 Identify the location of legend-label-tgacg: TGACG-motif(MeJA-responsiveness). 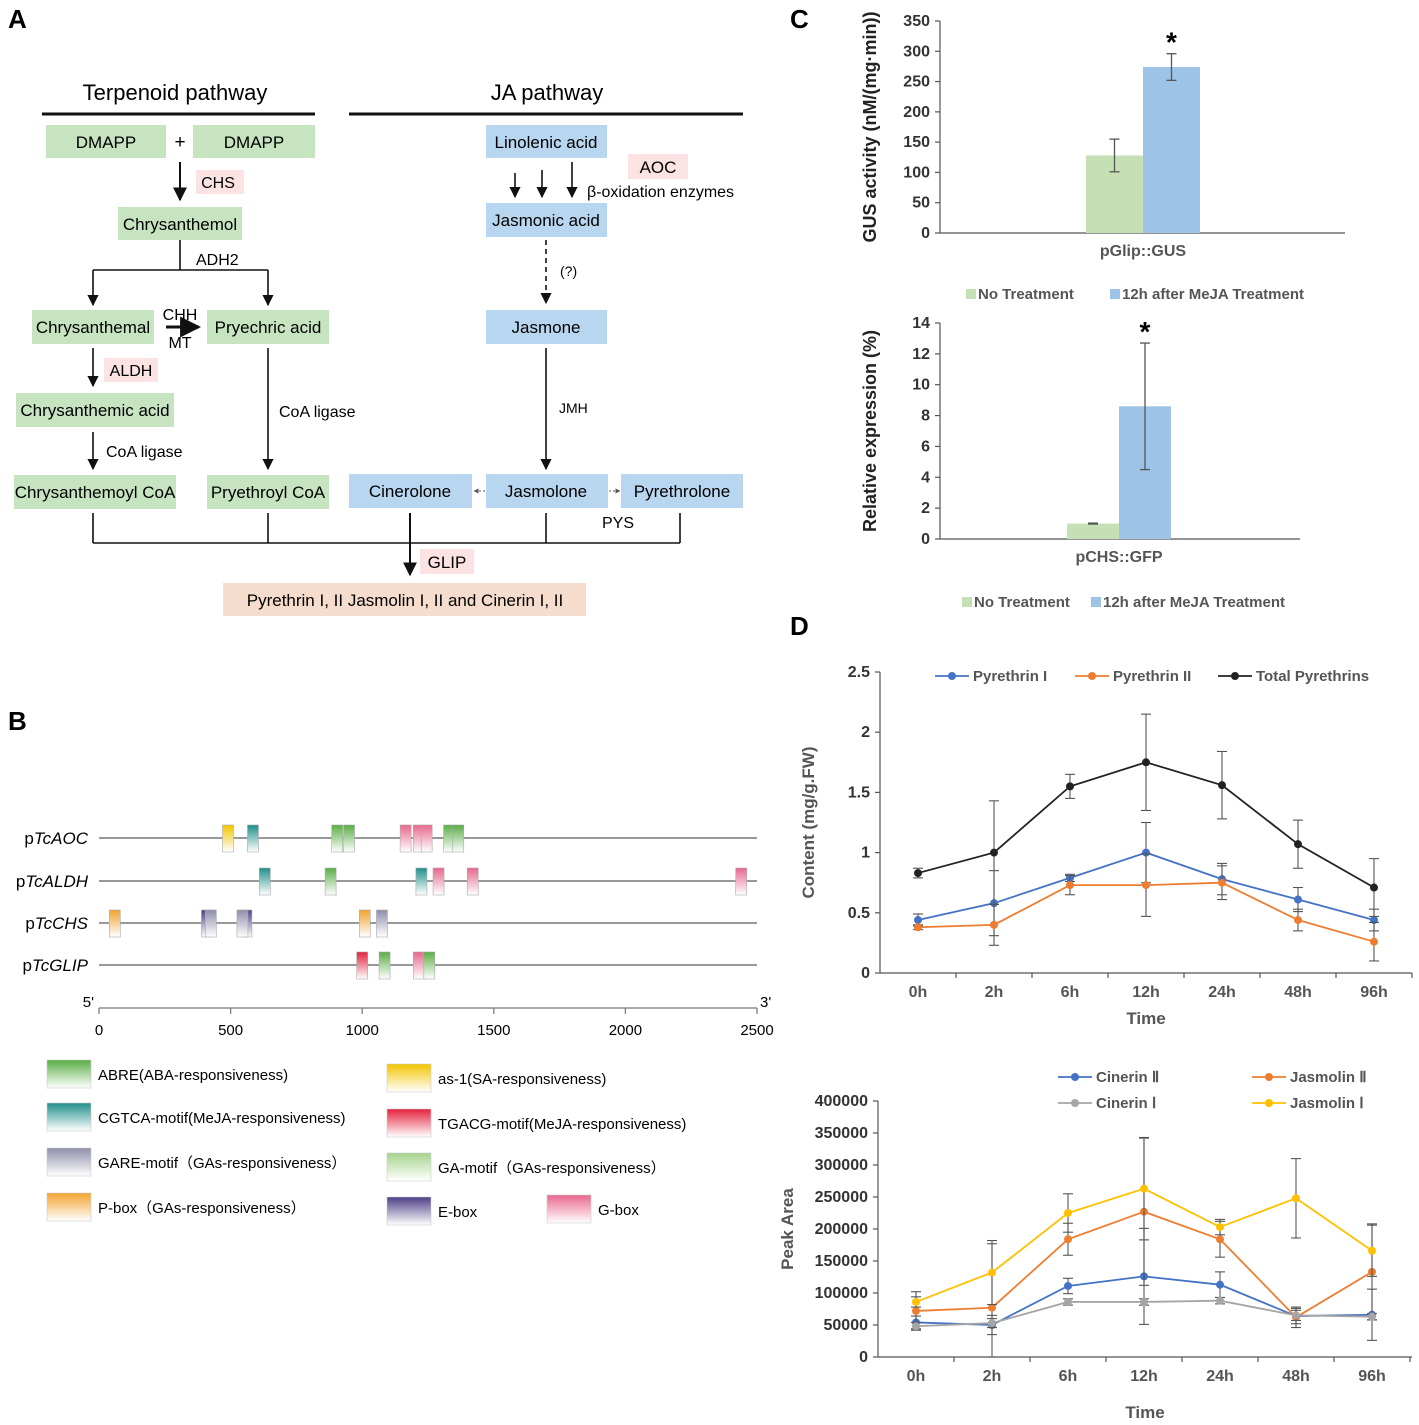
(562, 1124).